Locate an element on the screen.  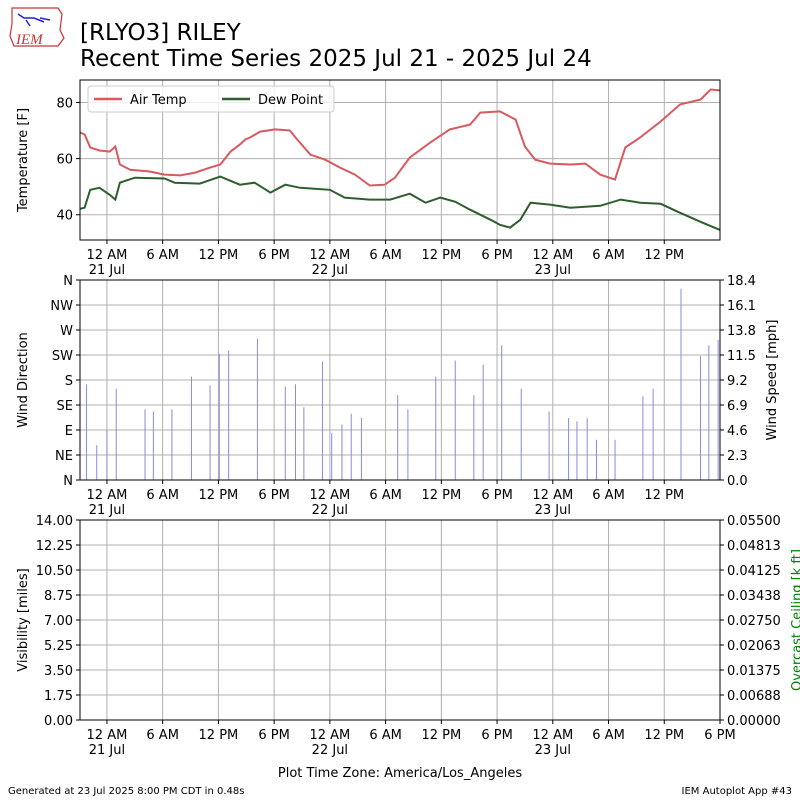
y2-tick-label: 13.8 is located at coordinates (741, 331).